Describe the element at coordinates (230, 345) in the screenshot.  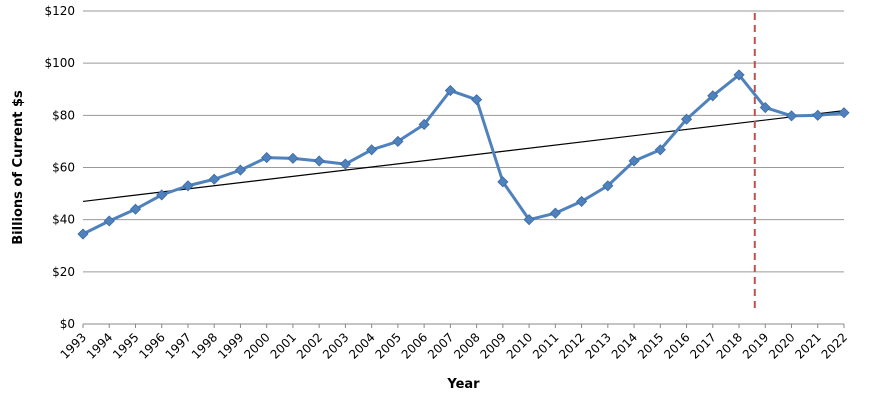
I see `x-tick-label: 1999` at that location.